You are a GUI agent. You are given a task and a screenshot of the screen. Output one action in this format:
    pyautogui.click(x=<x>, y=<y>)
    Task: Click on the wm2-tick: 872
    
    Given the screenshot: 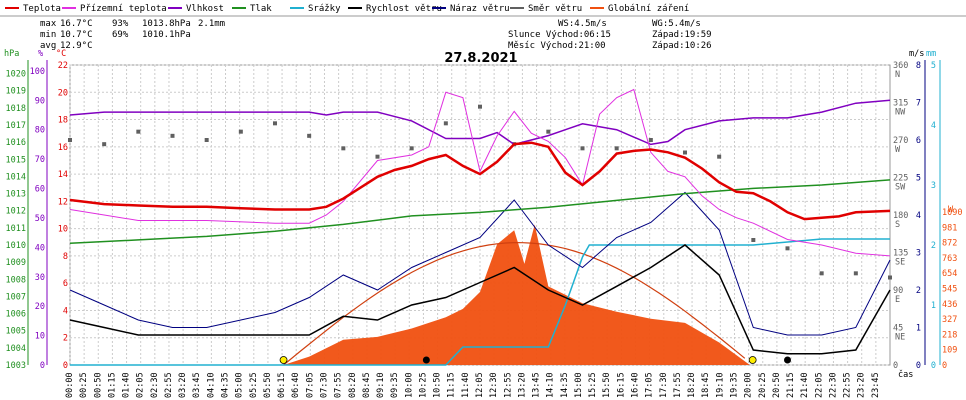 What is the action you would take?
    pyautogui.click(x=949, y=244)
    